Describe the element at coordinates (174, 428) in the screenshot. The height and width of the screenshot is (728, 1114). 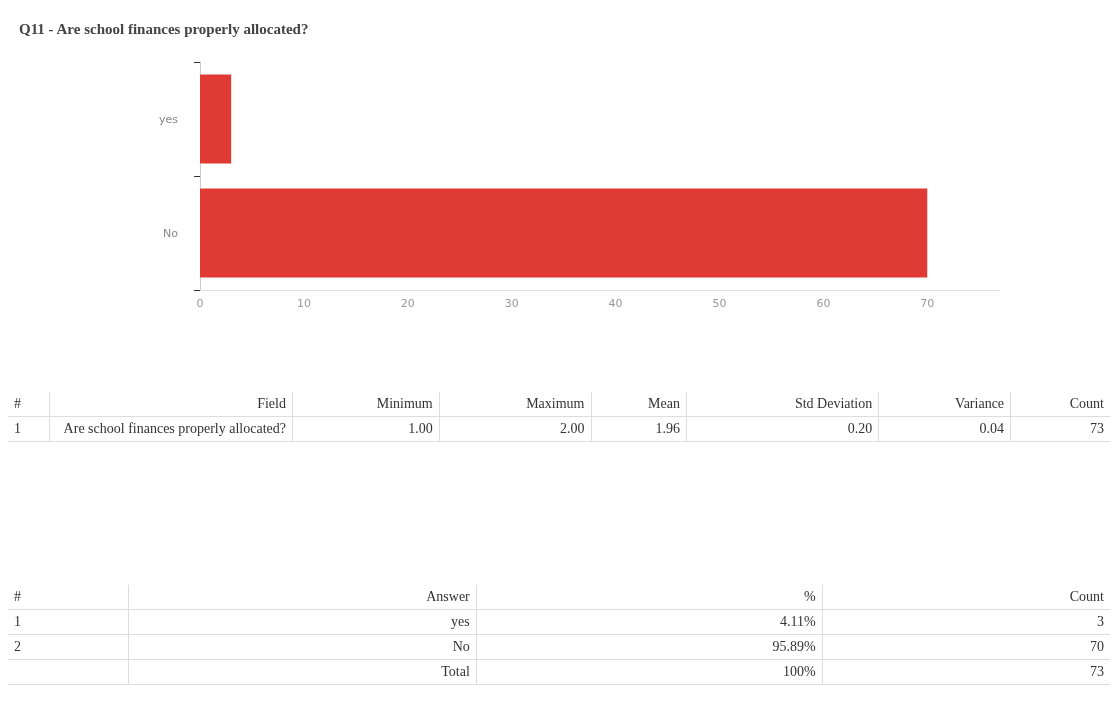
I see `text: Are school finances properly allocated?` at that location.